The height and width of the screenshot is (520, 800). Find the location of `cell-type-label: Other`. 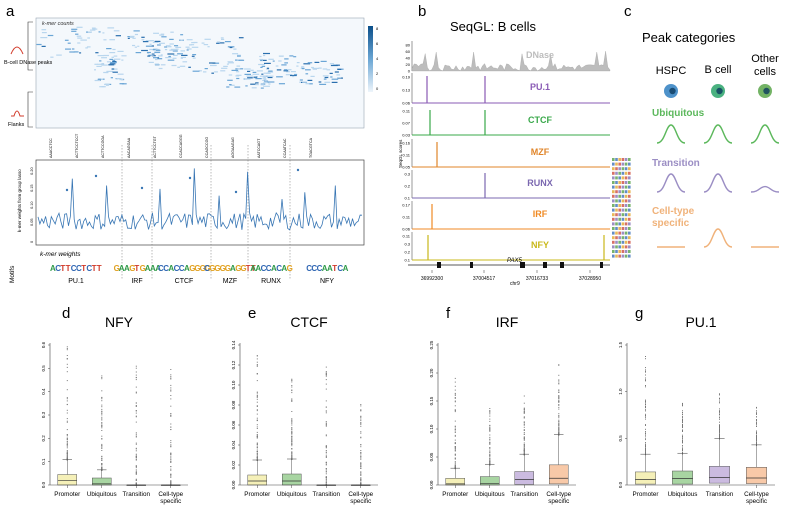

cell-type-label: Other is located at coordinates (765, 59).